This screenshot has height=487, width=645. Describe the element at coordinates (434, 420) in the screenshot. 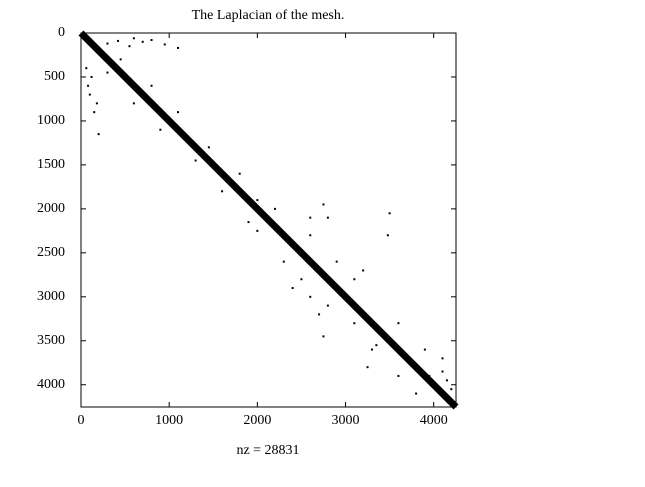

I see `x-tick-label: 4000` at that location.